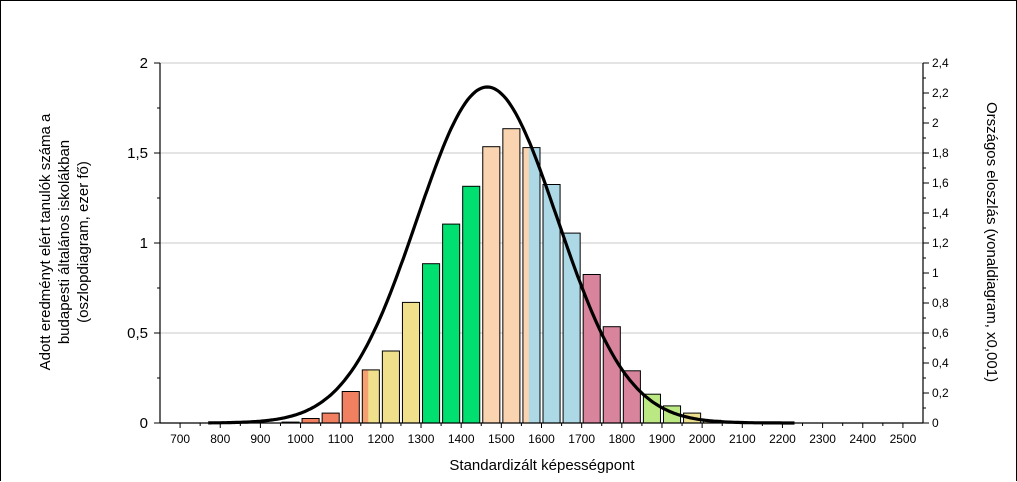 The image size is (1017, 482). Describe the element at coordinates (621, 439) in the screenshot. I see `x-tick-label-11: 1800` at that location.